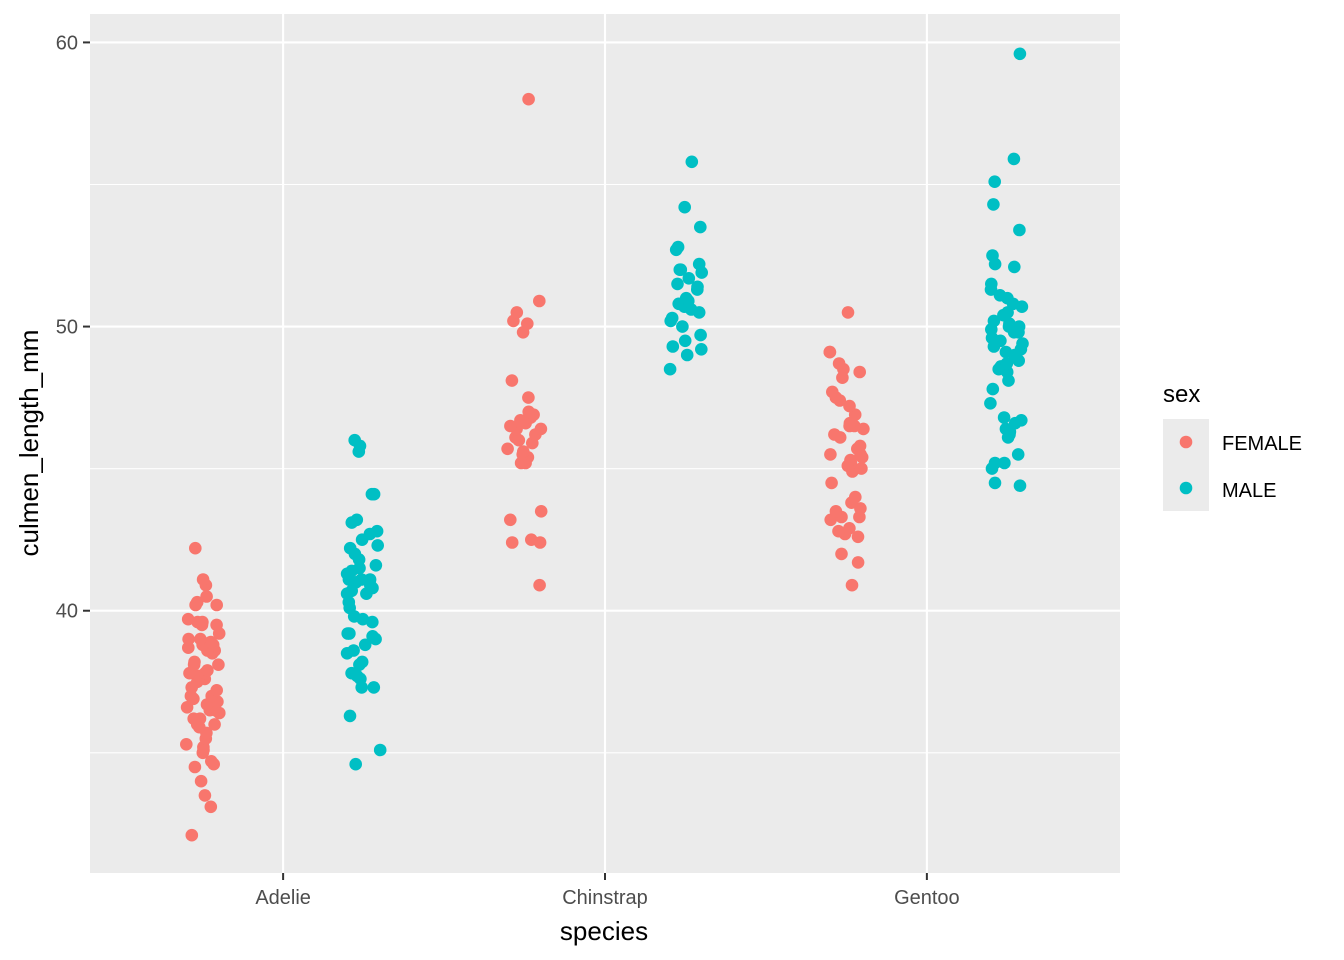 Image resolution: width=1344 pixels, height=960 pixels. I want to click on y-axis-ticks: 40 50 60, so click(73, 327).